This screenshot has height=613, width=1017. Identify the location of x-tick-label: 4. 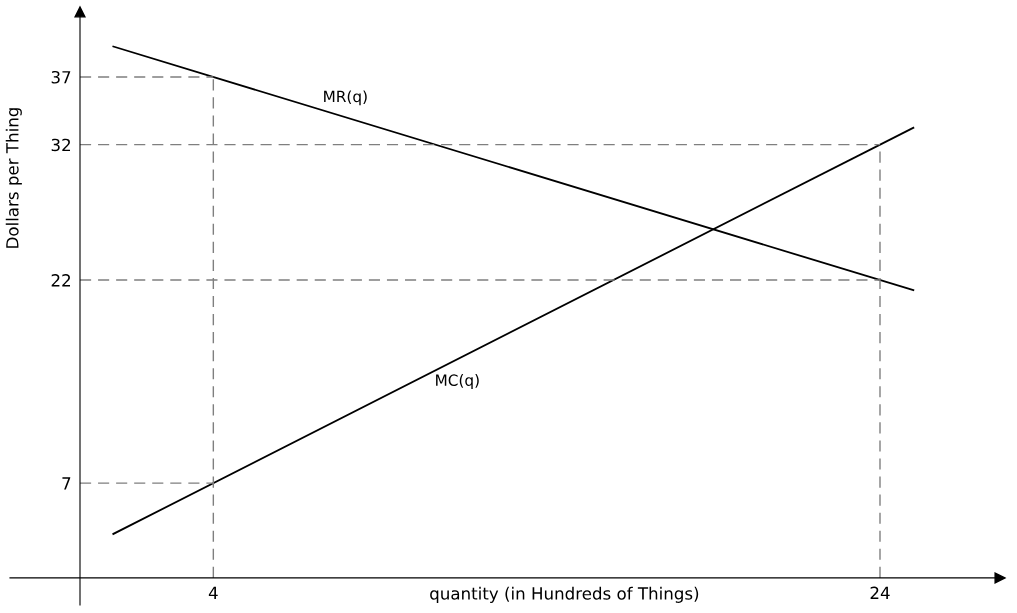
(213, 592).